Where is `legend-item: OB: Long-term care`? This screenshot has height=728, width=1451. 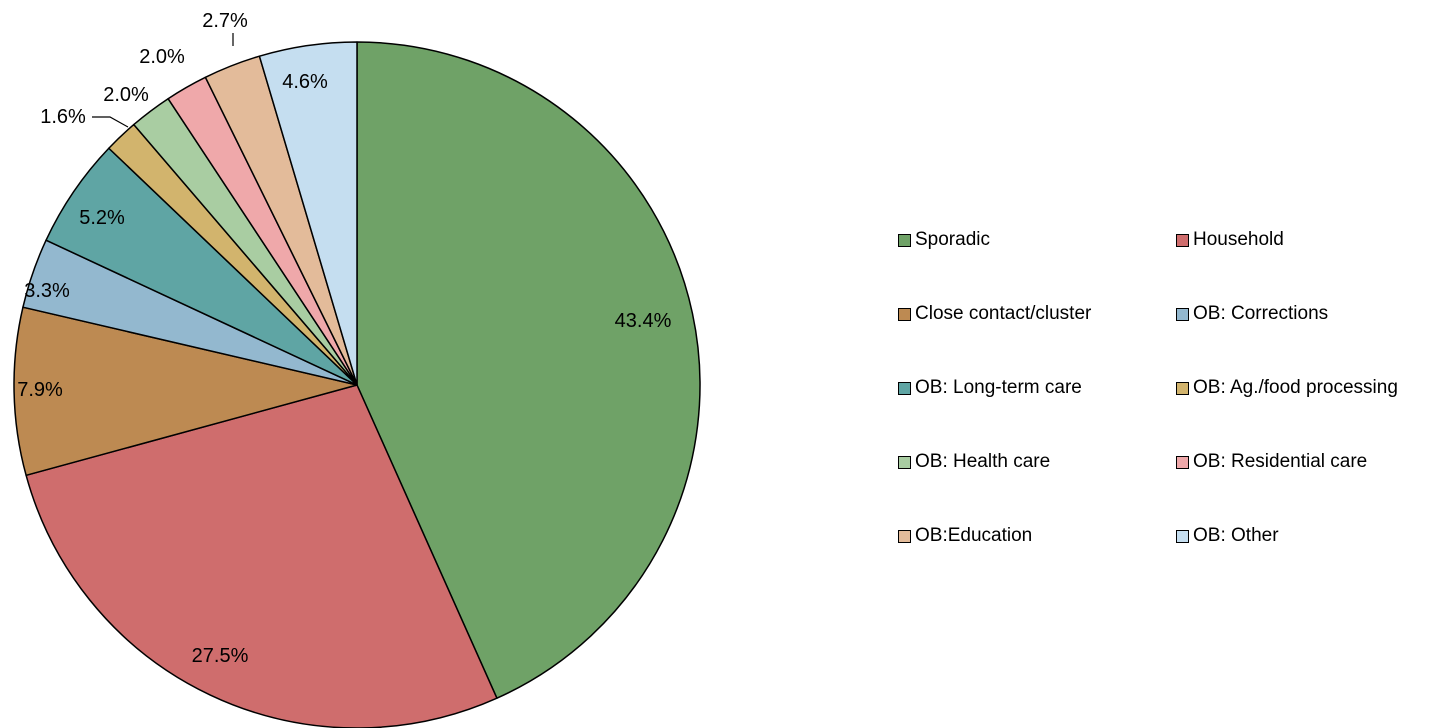 legend-item: OB: Long-term care is located at coordinates (1037, 388).